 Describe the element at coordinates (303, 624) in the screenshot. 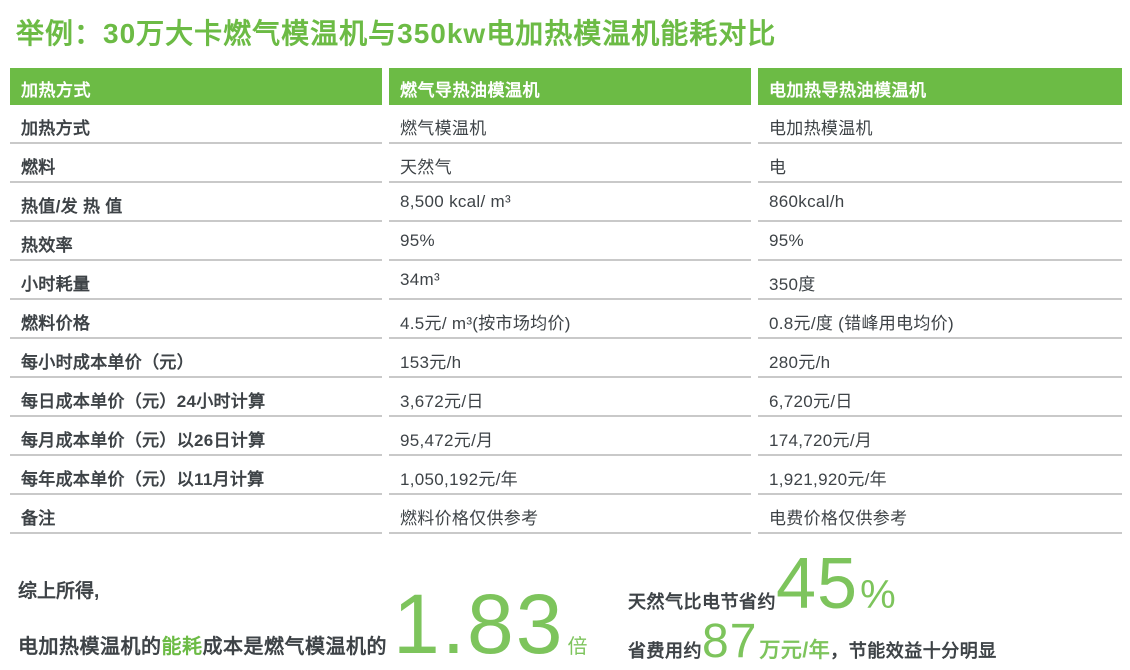

I see `summary-ratio-line: 电加热模温机的 能耗 成本是燃气模温机的 1.83 倍` at that location.